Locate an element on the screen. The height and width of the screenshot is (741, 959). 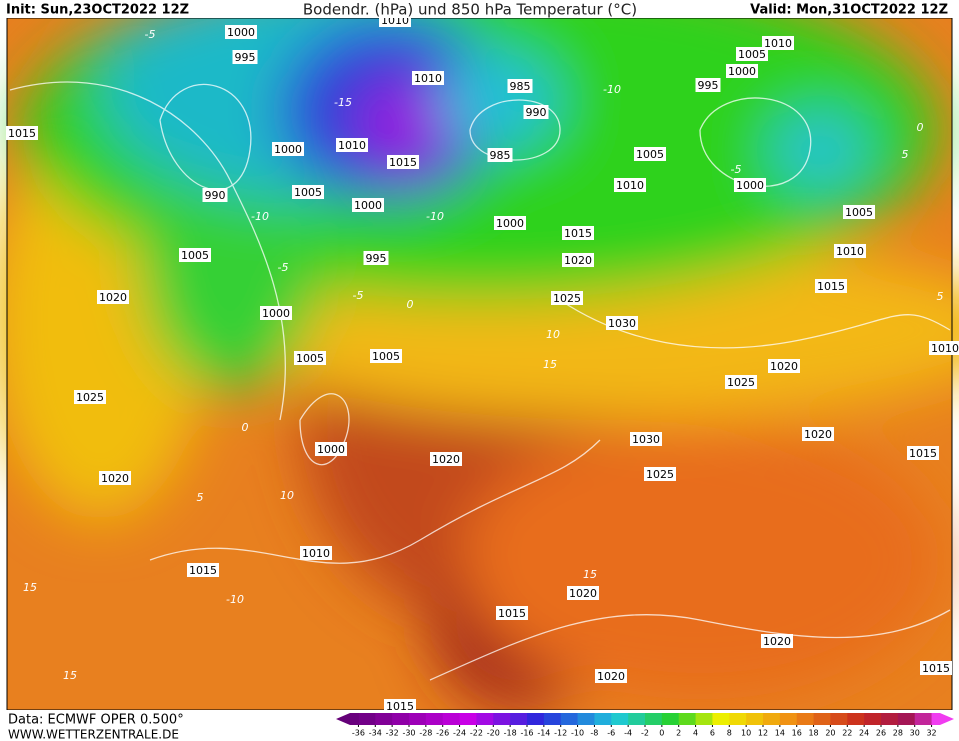
isobar-label: 995 is located at coordinates (376, 258).